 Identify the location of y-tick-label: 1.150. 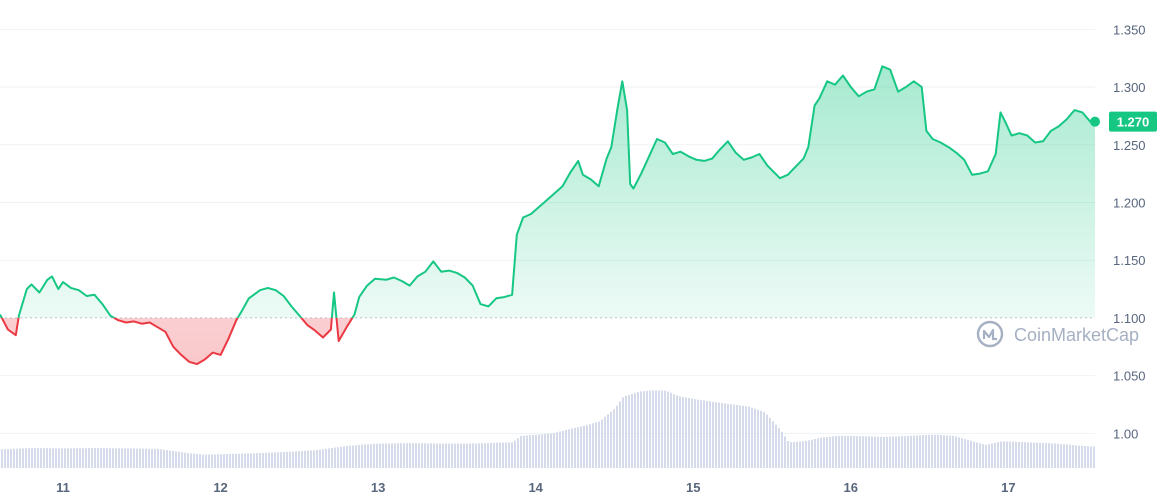
(1129, 260).